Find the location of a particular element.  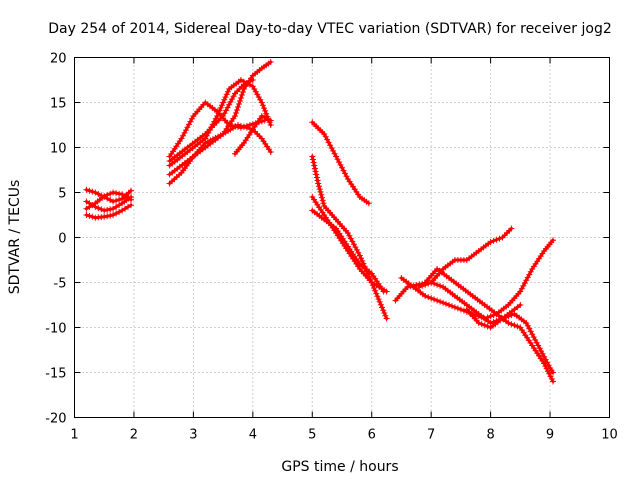

series-trace-4d is located at coordinates (489, 325).